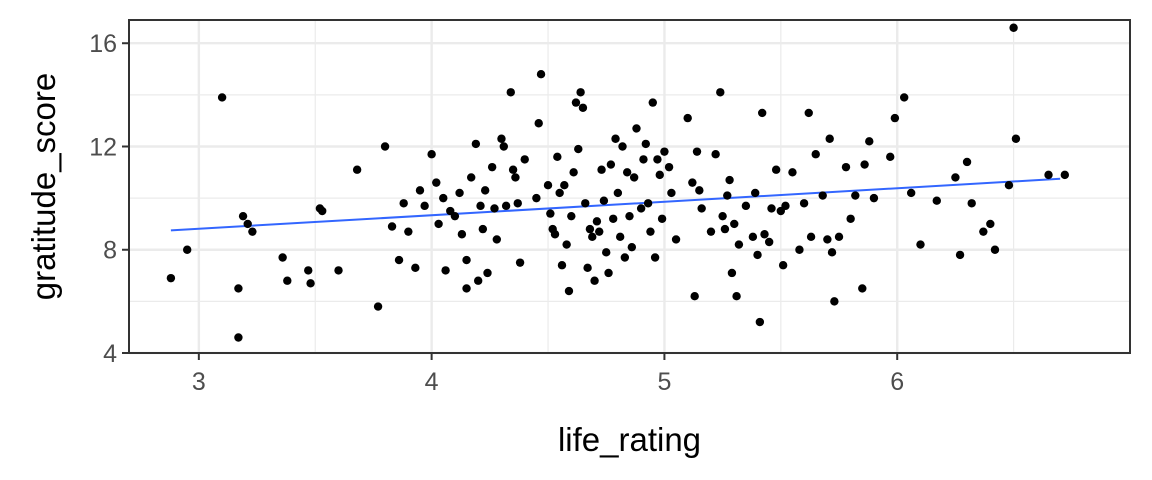  Describe the element at coordinates (103, 199) in the screenshot. I see `y-tick-labels: 4 8 12 16` at that location.